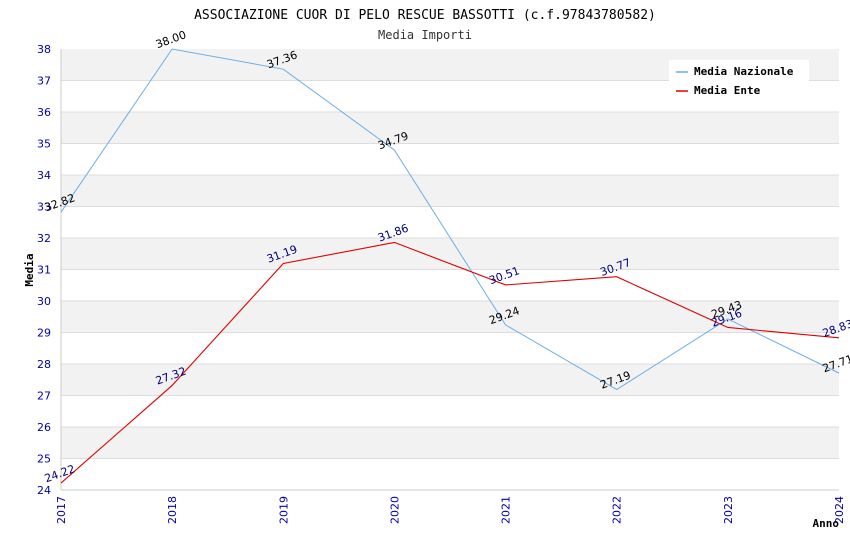  I want to click on chart-subtitle: Media Importi, so click(425, 35).